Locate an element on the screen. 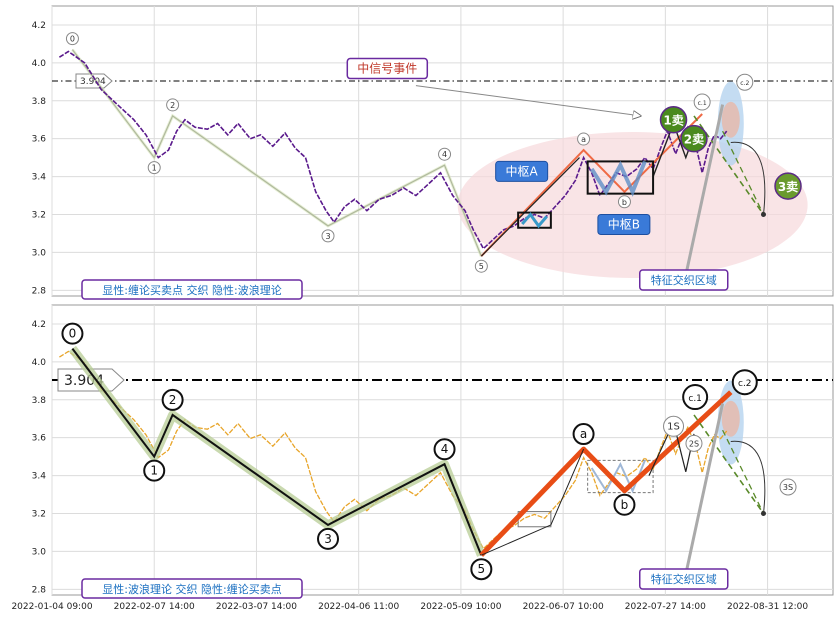  sell-signal-label: 1卖 is located at coordinates (673, 120).